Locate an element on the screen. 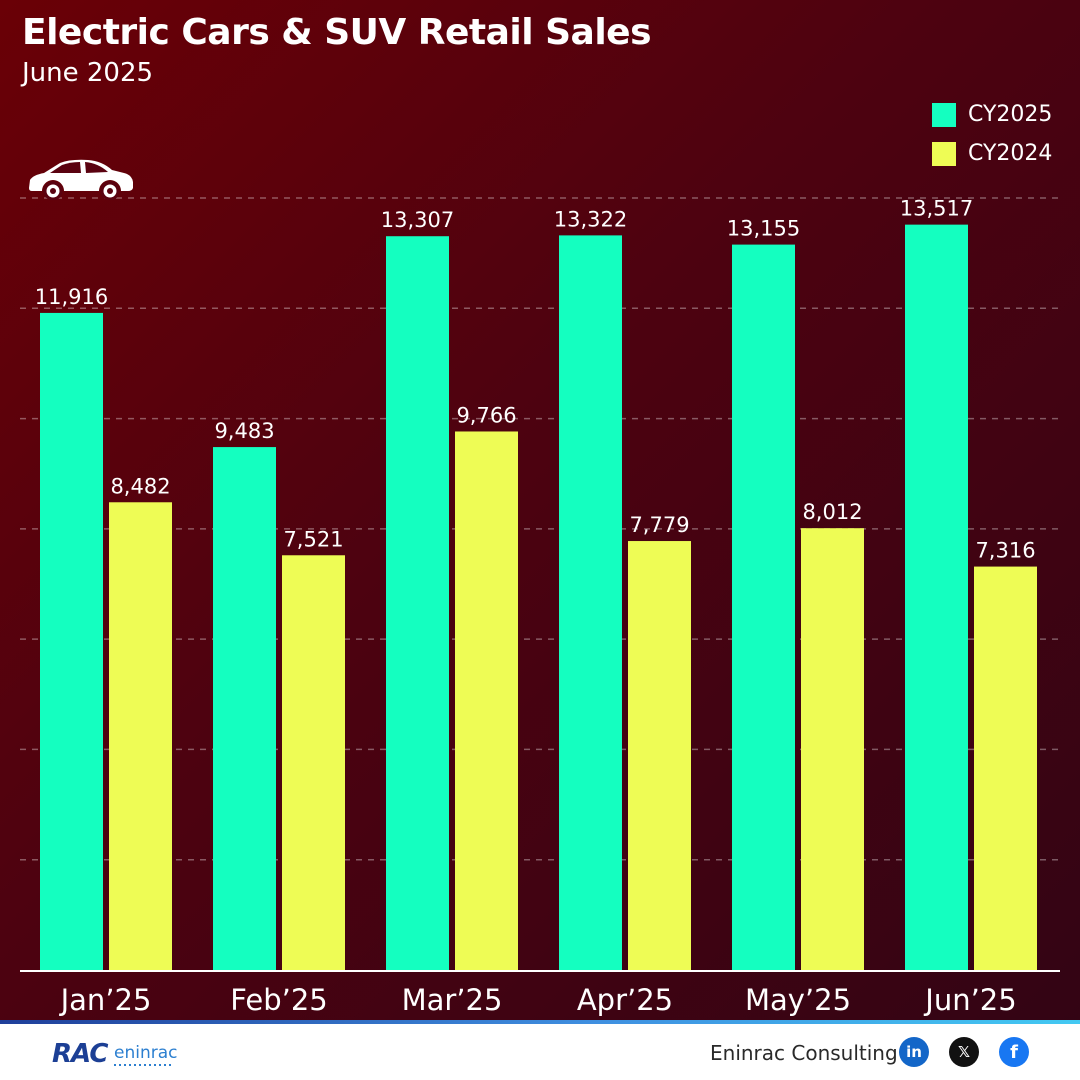  data-label-cy2025: 13,307 is located at coordinates (417, 220).